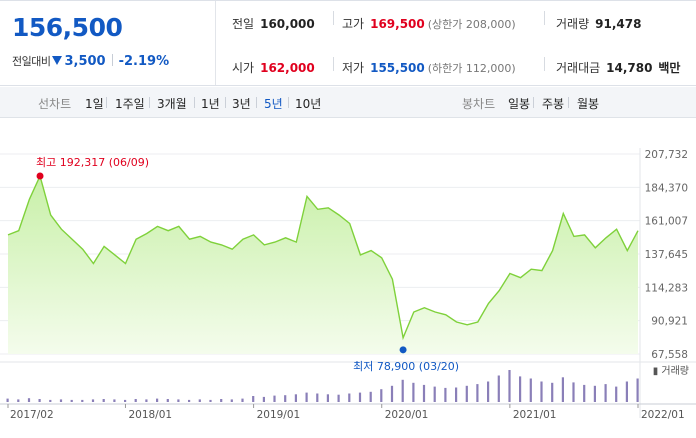  What do you see at coordinates (471, 24) in the screenshot?
I see `upper-limit: (상한가 208,000)` at bounding box center [471, 24].